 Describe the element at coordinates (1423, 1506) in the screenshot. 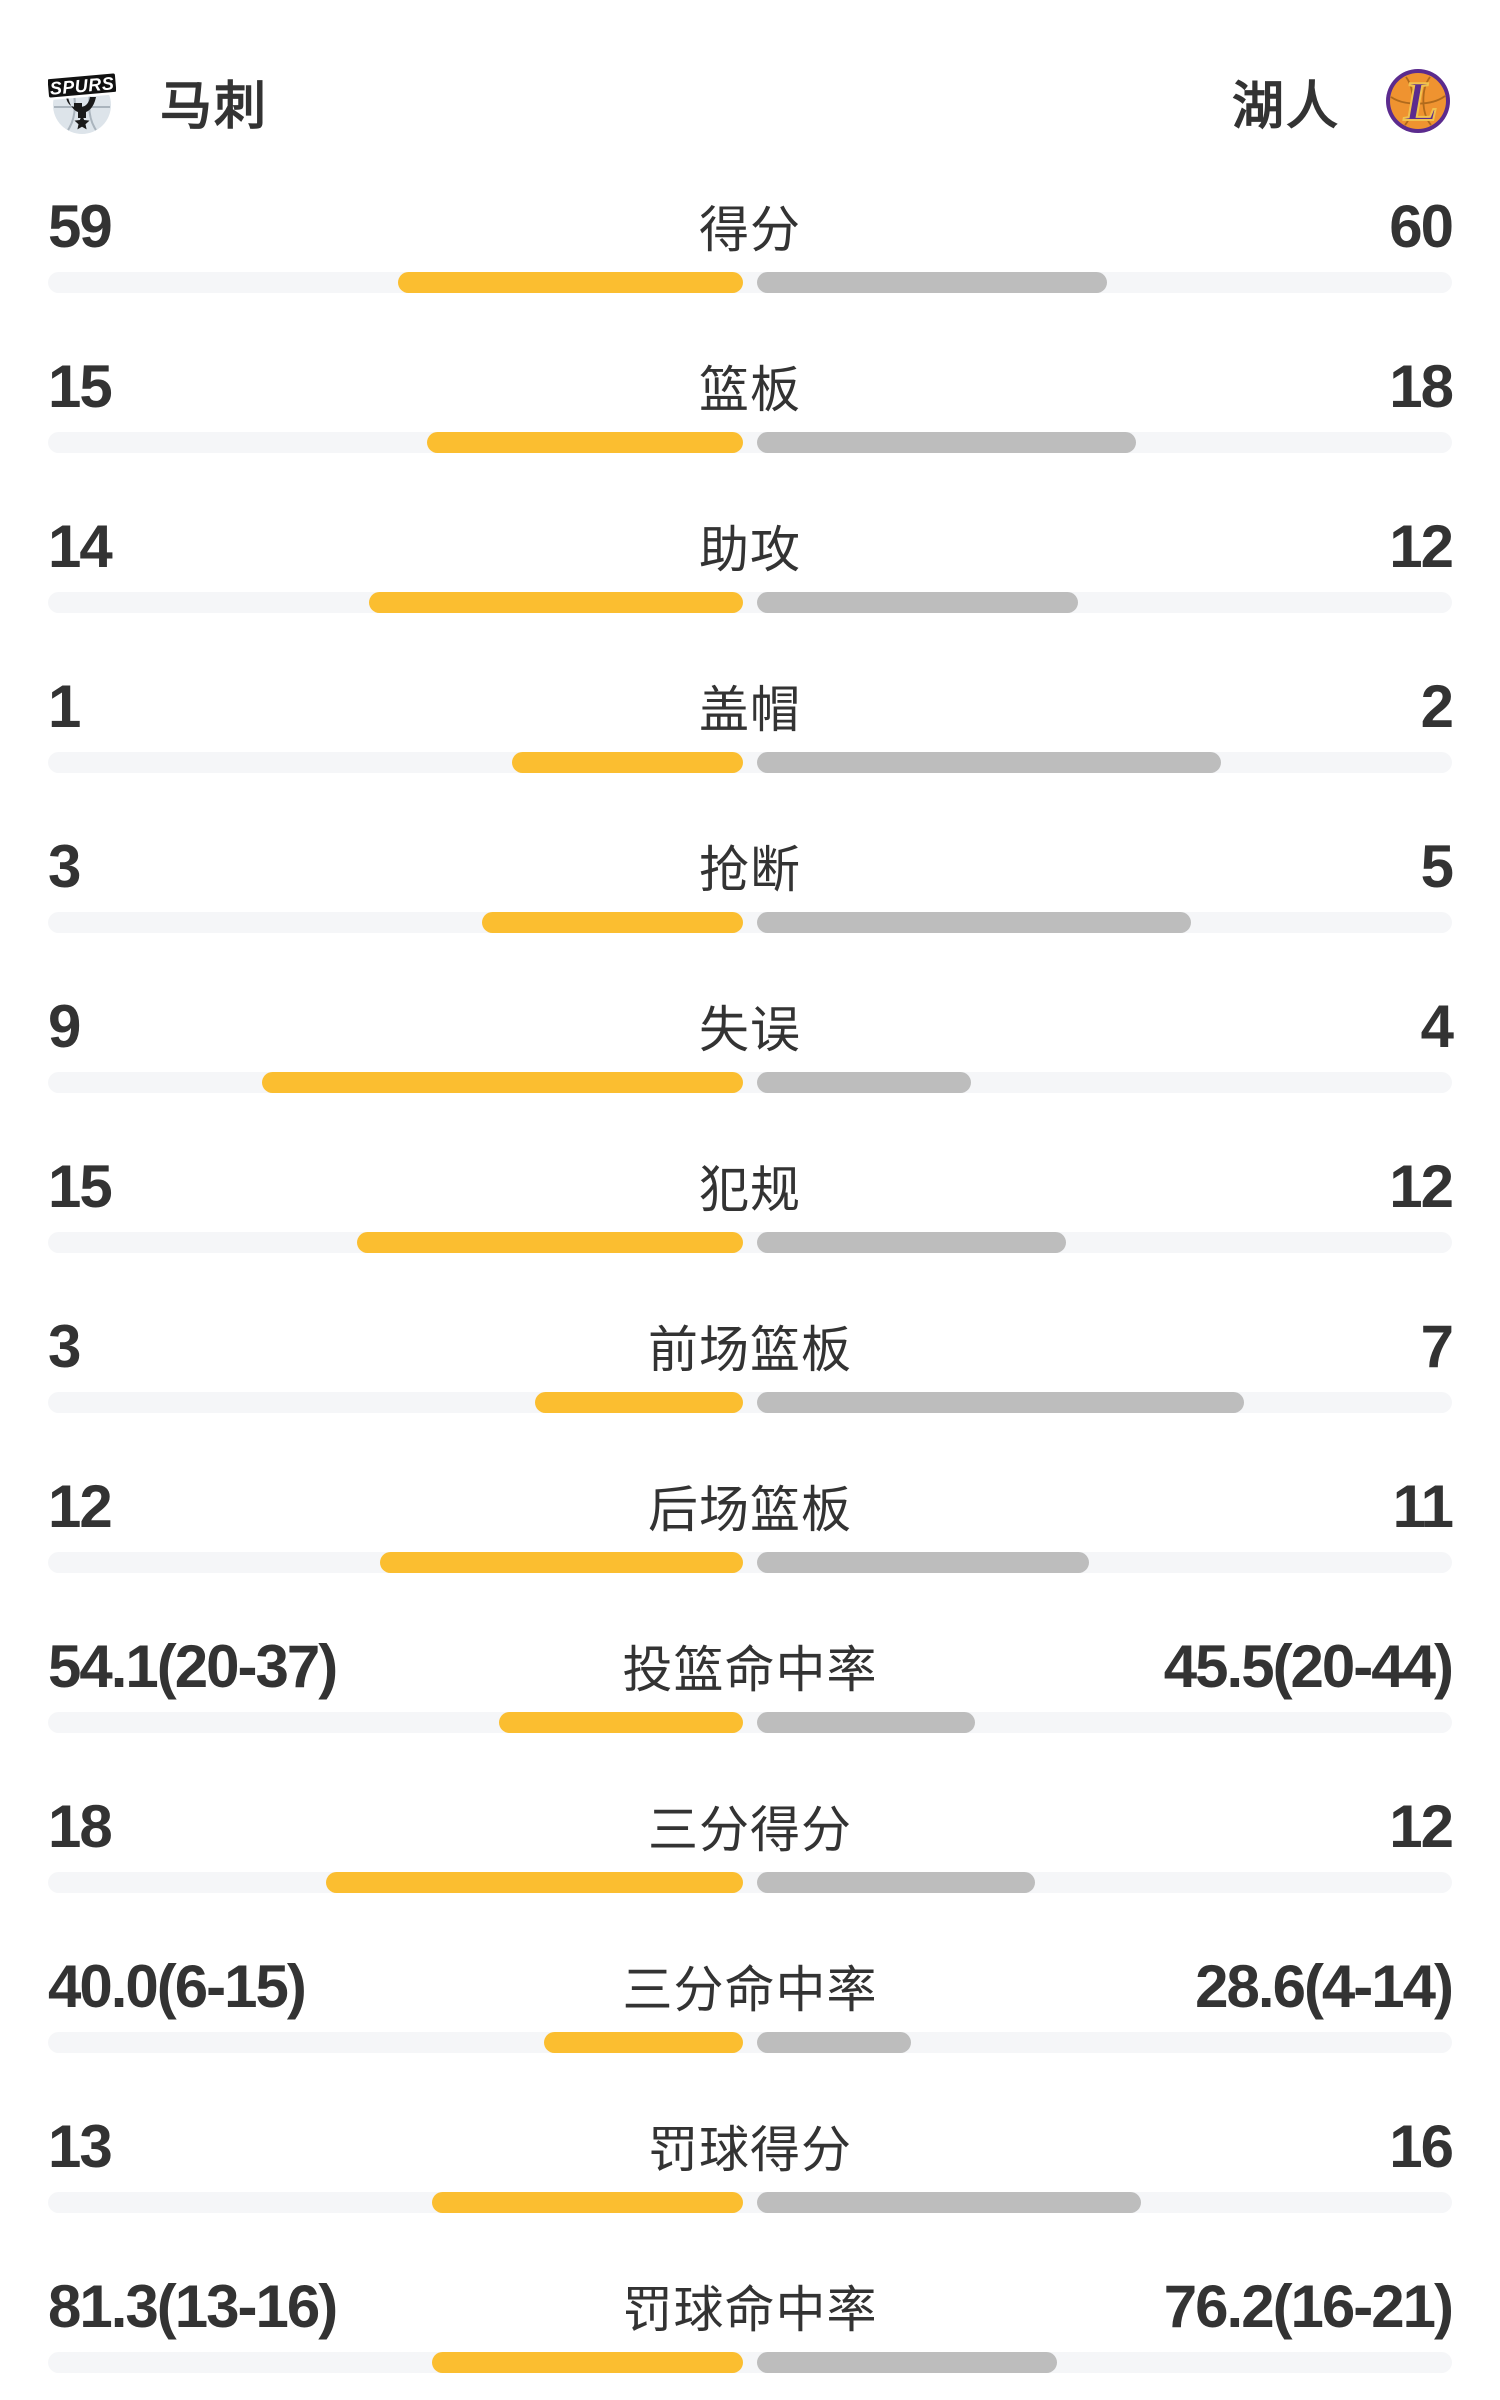

I see `right-team-stat-value: 11` at that location.